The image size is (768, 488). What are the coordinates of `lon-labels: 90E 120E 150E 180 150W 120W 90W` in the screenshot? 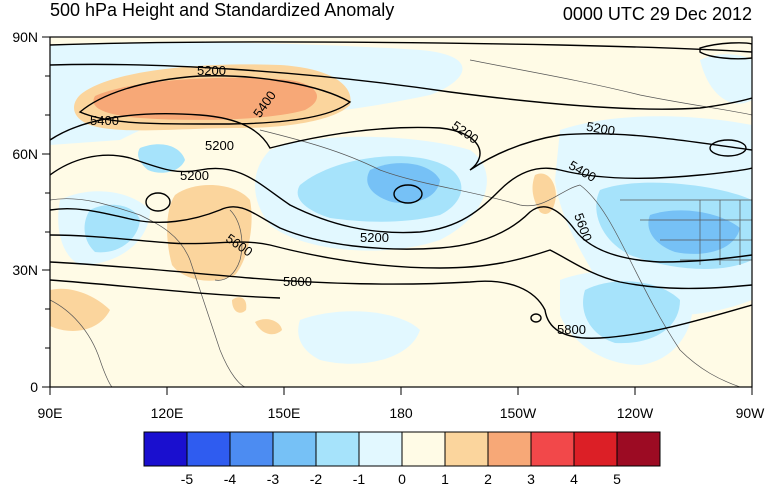 It's located at (402, 413).